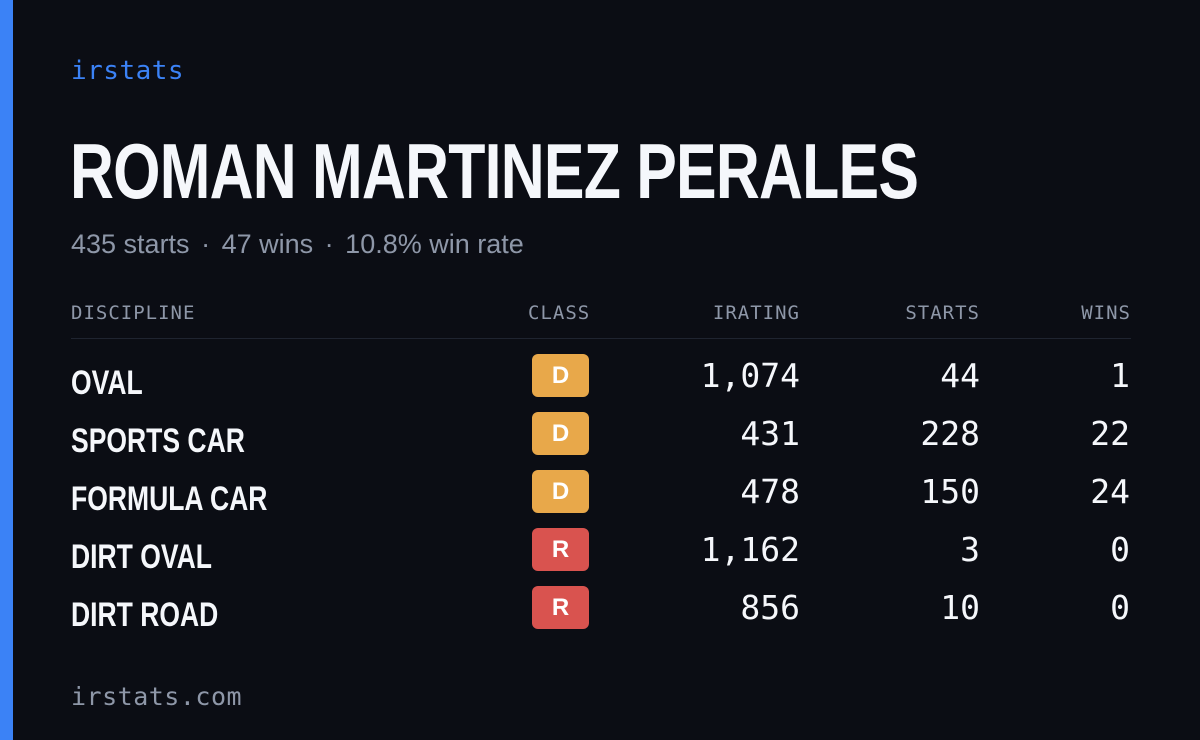  I want to click on discipline-name: SPORTS CAR, so click(158, 441).